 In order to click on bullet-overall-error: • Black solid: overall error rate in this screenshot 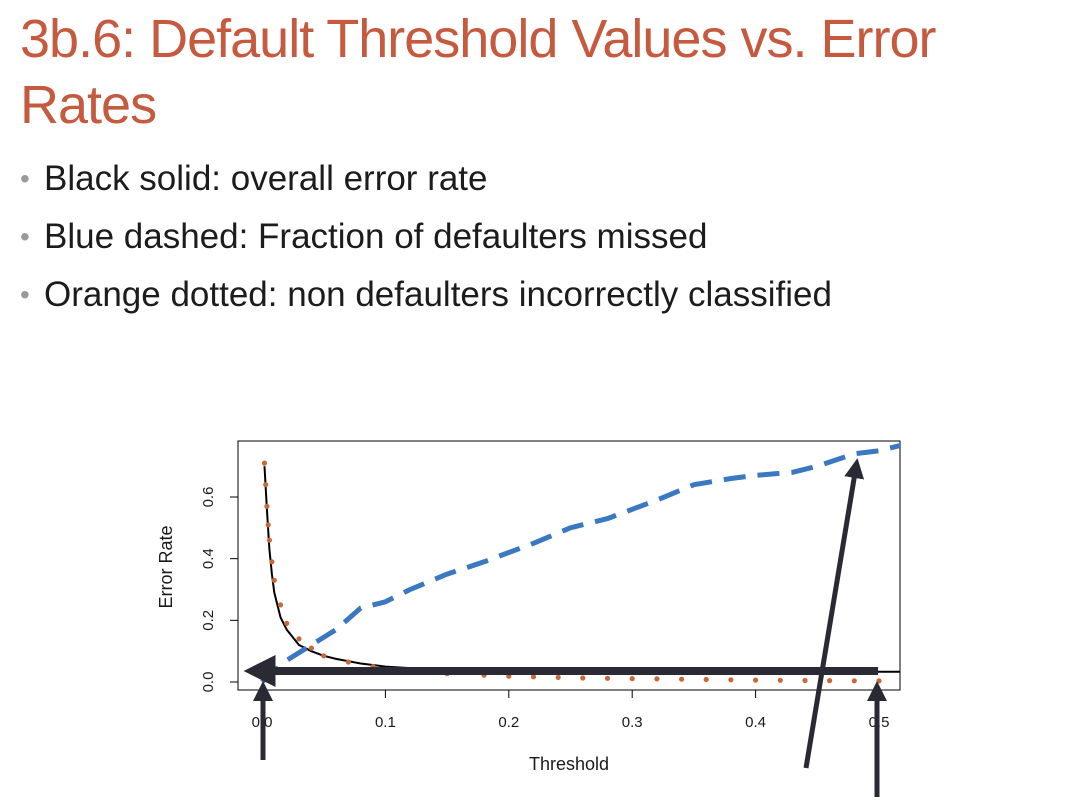, I will do `click(426, 179)`.